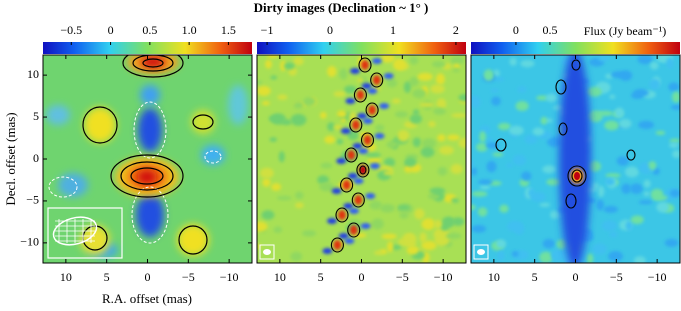 This screenshot has height=311, width=681. What do you see at coordinates (85, 233) in the screenshot?
I see `beam-inset` at bounding box center [85, 233].